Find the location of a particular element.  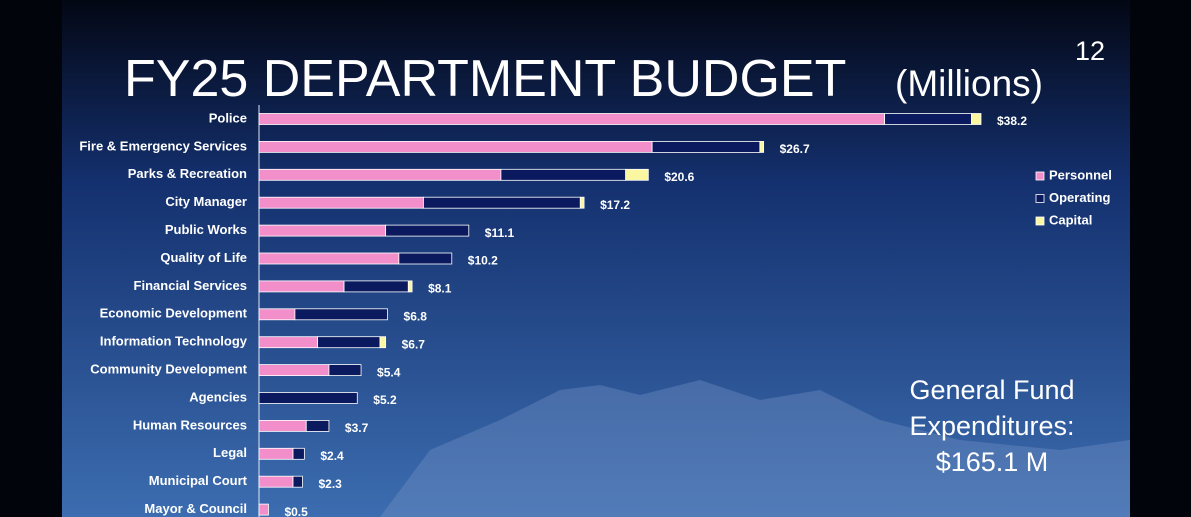

category-label: Public Works is located at coordinates (206, 229).